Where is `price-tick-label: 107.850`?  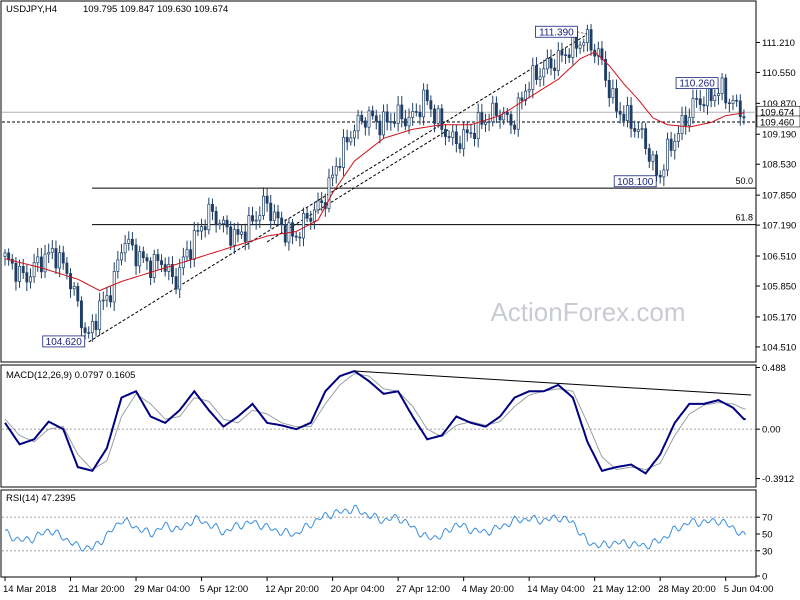 price-tick-label: 107.850 is located at coordinates (779, 196).